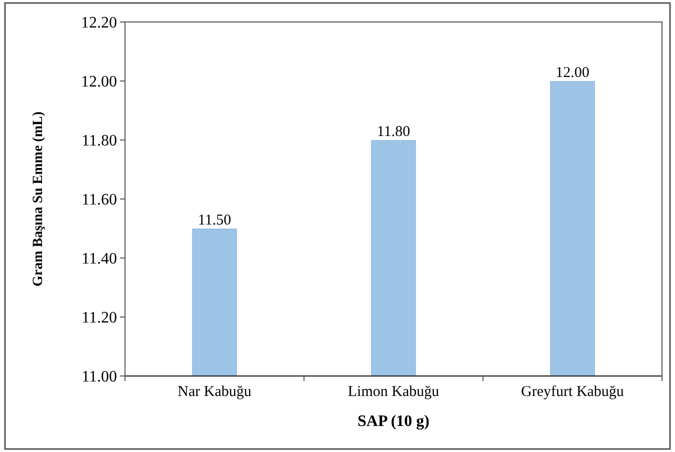 The width and height of the screenshot is (675, 452). Describe the element at coordinates (99, 82) in the screenshot. I see `y-tick-label: 12.00` at that location.